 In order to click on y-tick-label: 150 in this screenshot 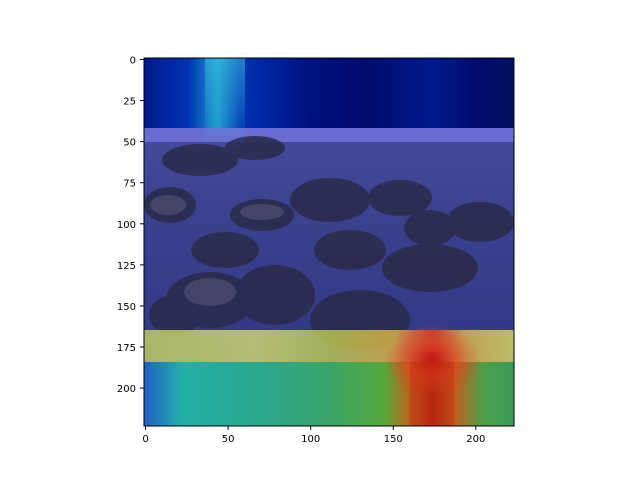, I will do `click(126, 307)`.